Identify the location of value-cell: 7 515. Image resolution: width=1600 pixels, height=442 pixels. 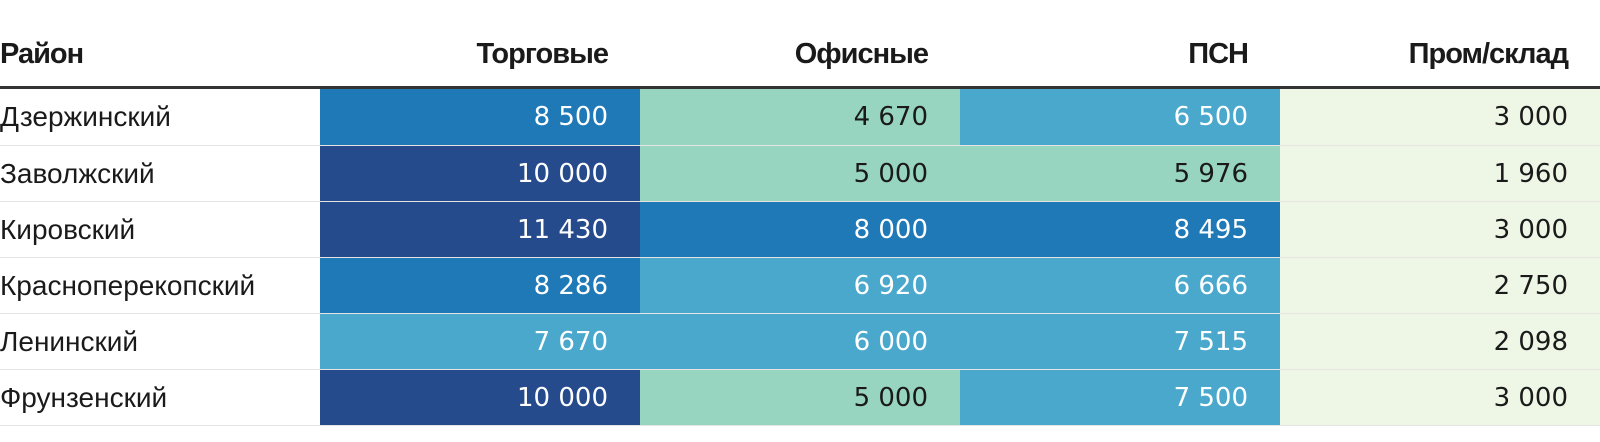
(1120, 341).